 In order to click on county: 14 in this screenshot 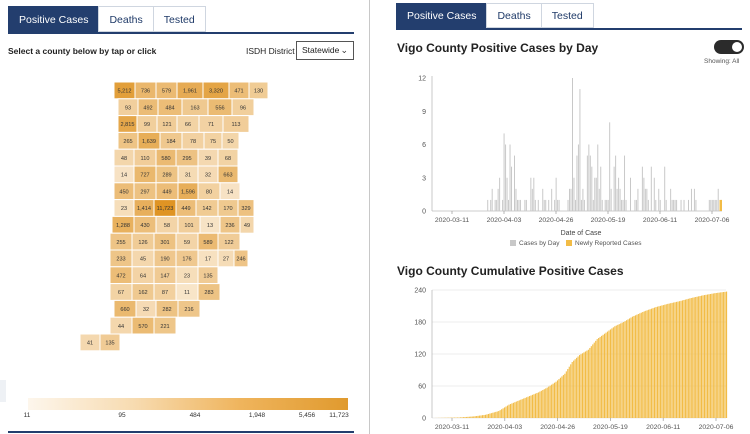, I will do `click(230, 191)`.